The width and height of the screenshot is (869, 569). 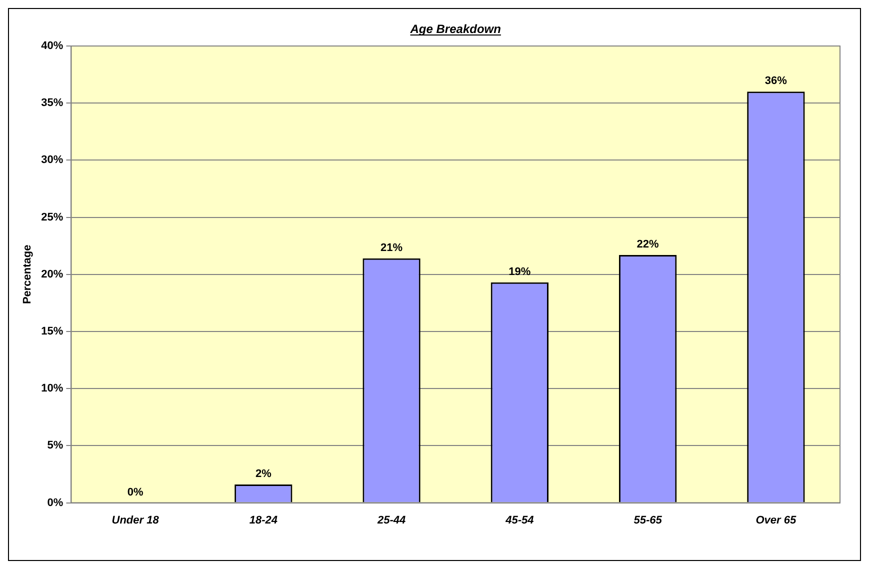 What do you see at coordinates (52, 160) in the screenshot?
I see `y-tick-label: 30%` at bounding box center [52, 160].